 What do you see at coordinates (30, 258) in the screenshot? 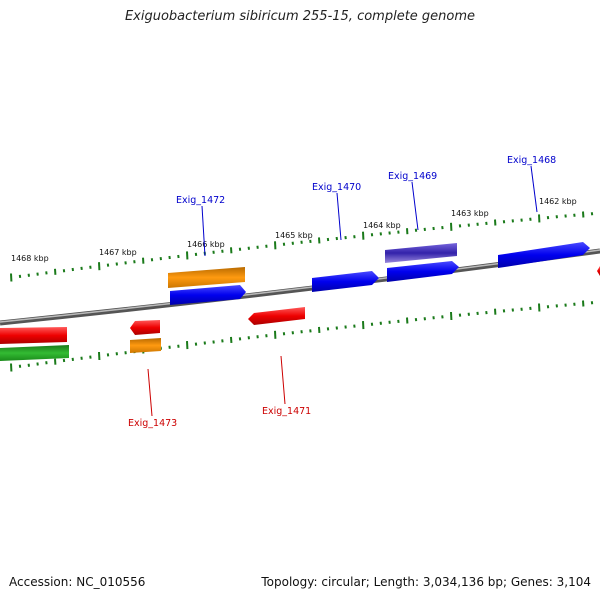
I see `scale-label-1468: 1468 kbp` at bounding box center [30, 258].